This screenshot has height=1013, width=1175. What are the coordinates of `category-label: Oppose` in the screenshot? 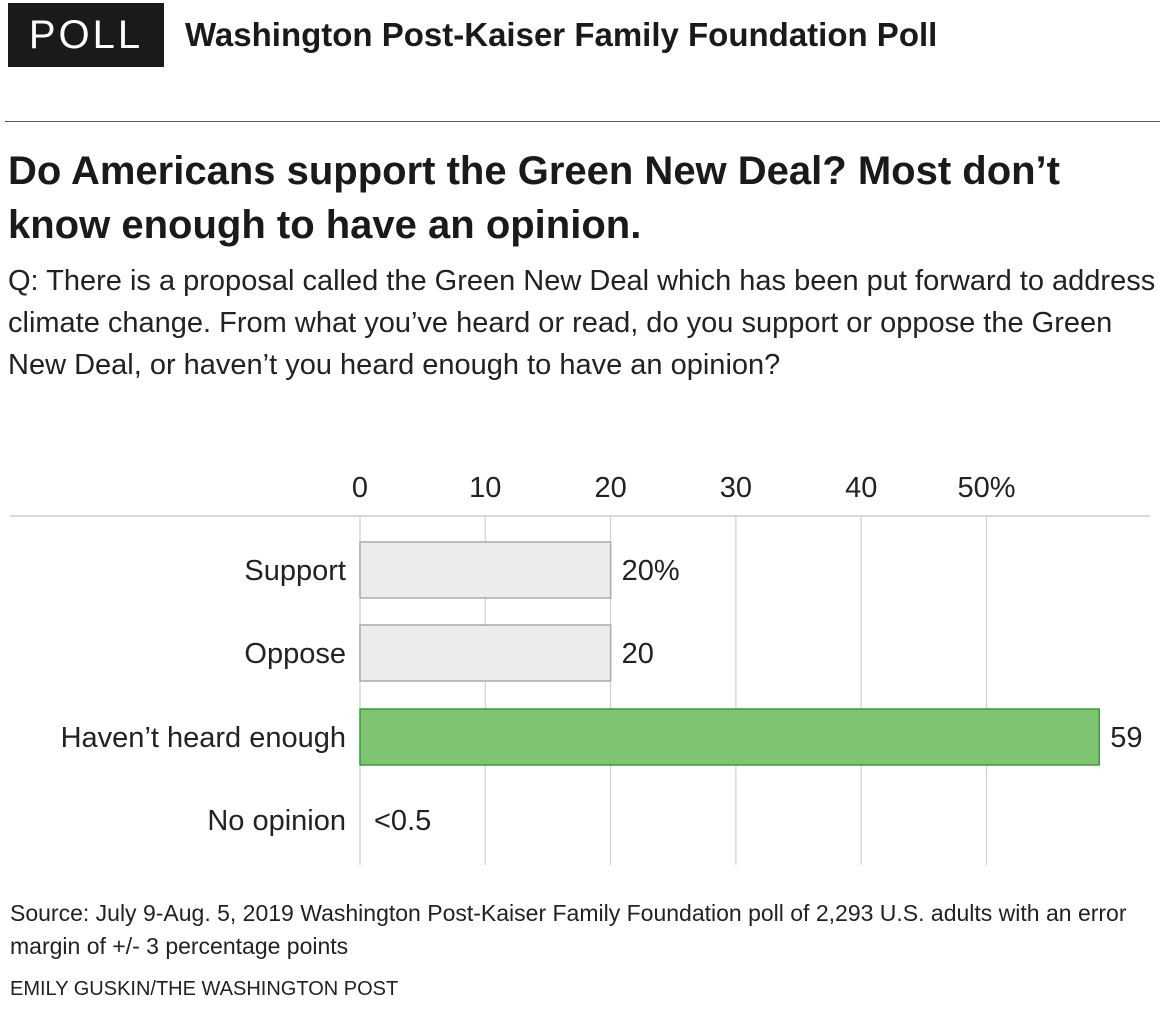 It's located at (295, 654).